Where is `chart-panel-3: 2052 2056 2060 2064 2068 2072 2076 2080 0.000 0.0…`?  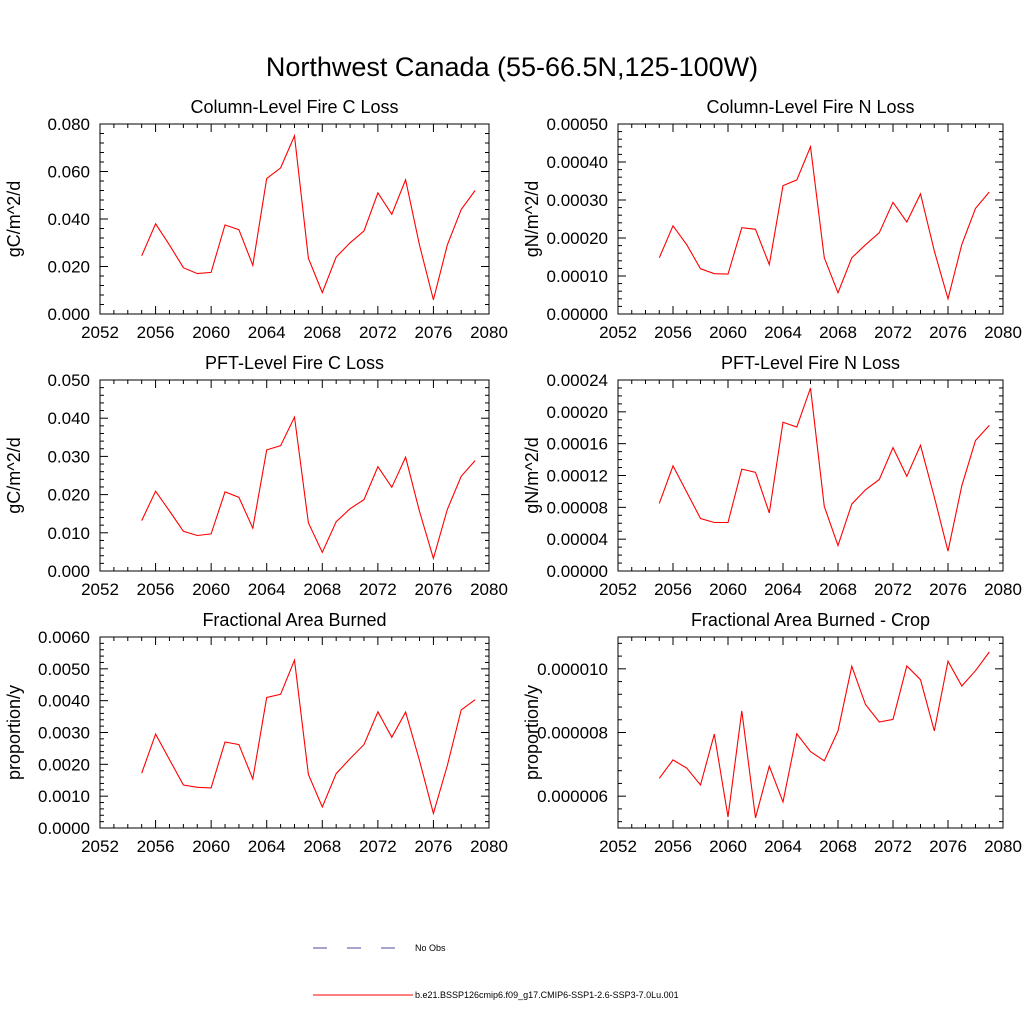
chart-panel-3: 2052 2056 2060 2064 2068 2072 2076 2080 0.000 0.0… is located at coordinates (256, 476).